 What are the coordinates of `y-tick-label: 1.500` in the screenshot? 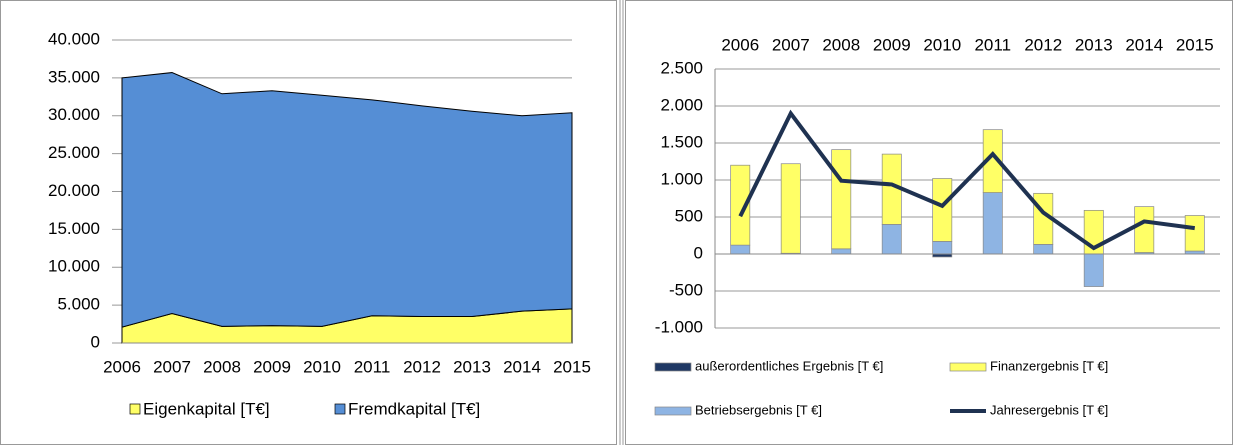 It's located at (681, 141).